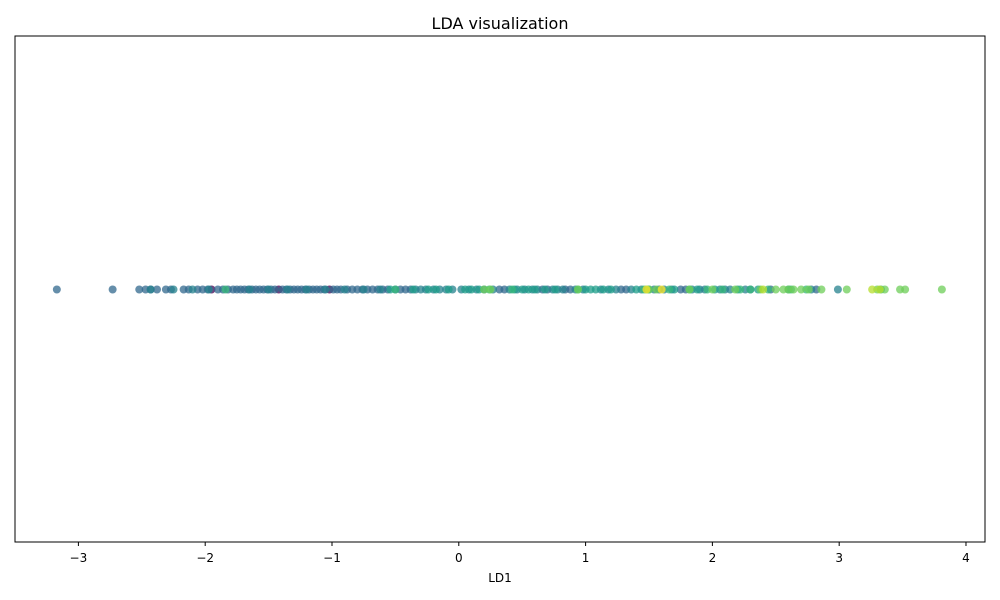  What do you see at coordinates (205, 558) in the screenshot?
I see `x-tick-label: −2` at bounding box center [205, 558].